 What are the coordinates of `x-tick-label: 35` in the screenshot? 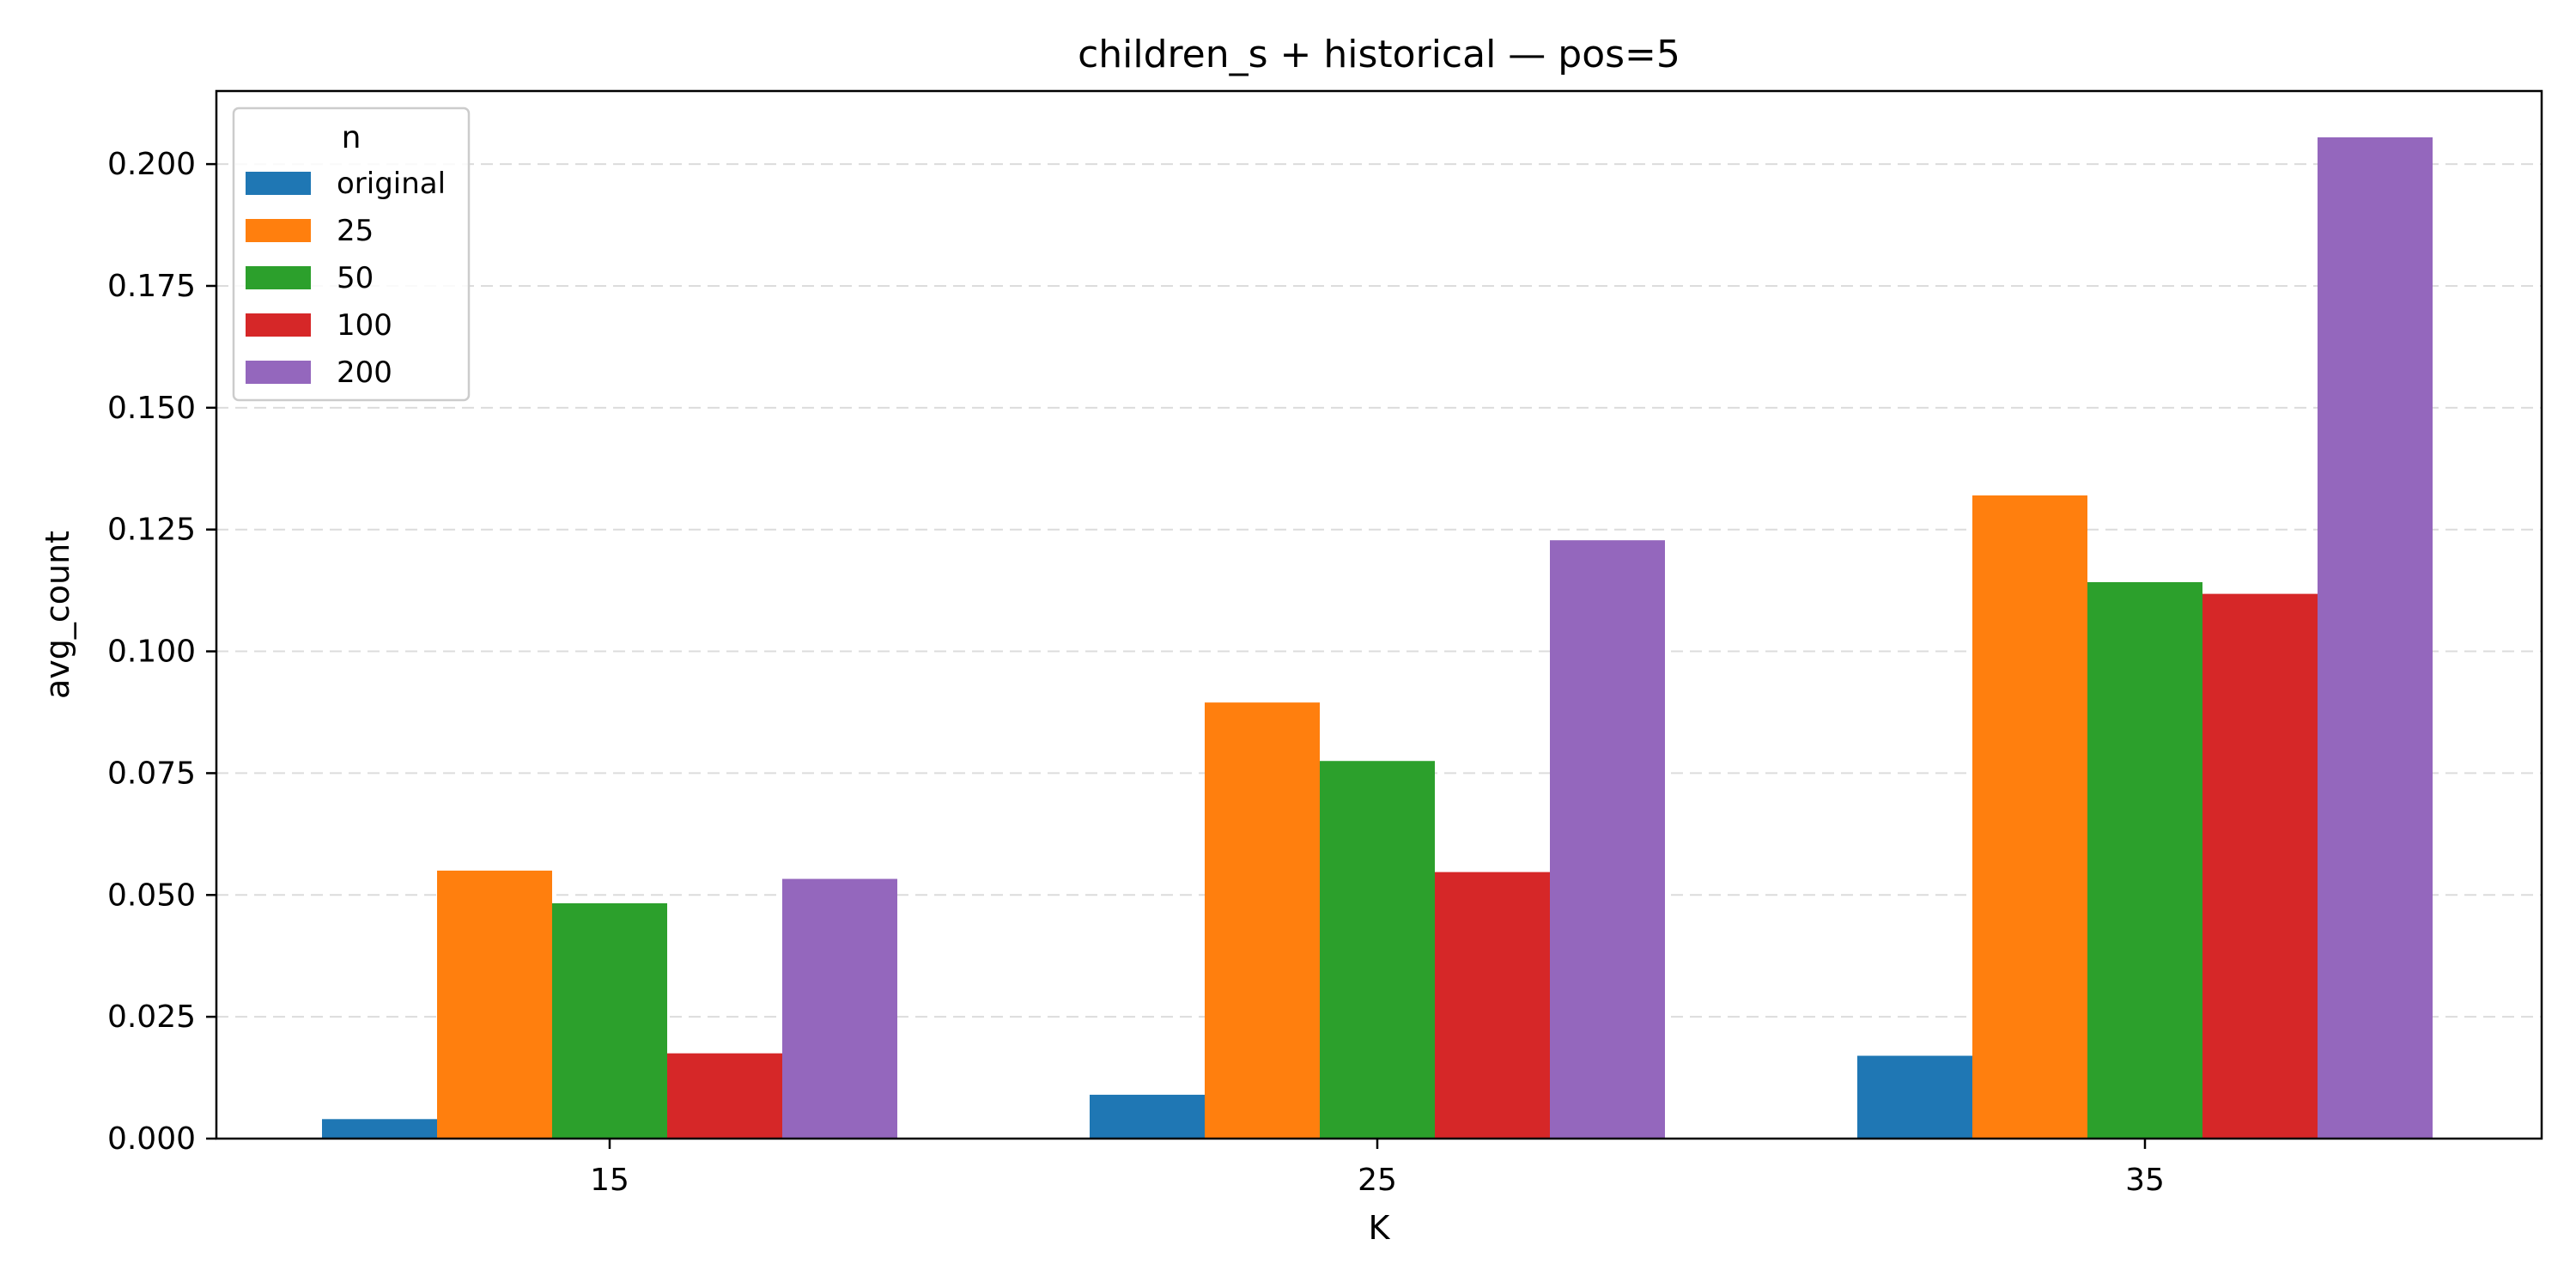 It's located at (2145, 1180).